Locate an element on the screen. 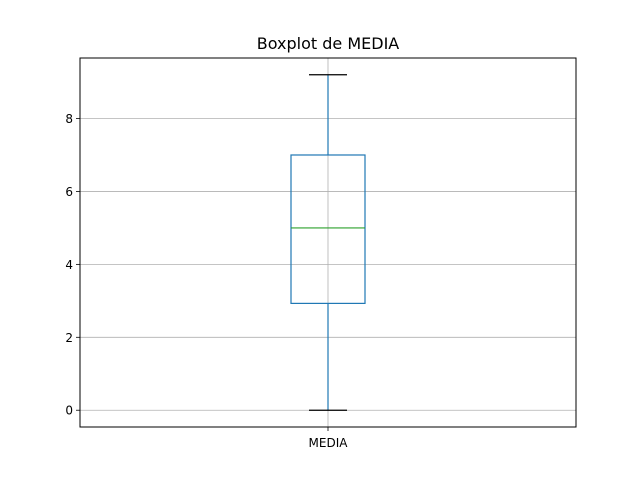 This screenshot has width=640, height=480. chart-title: Boxplot de MEDIA is located at coordinates (328, 43).